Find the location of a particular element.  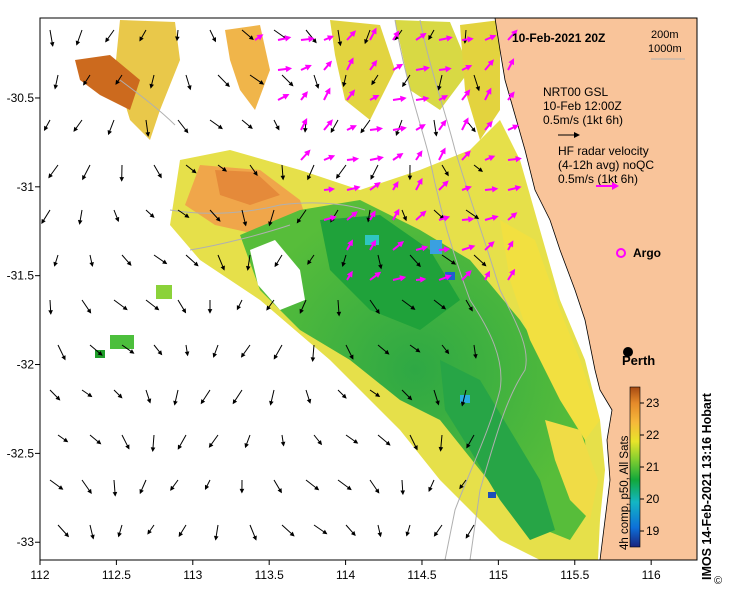

x-tick-label: 113 is located at coordinates (192, 575).